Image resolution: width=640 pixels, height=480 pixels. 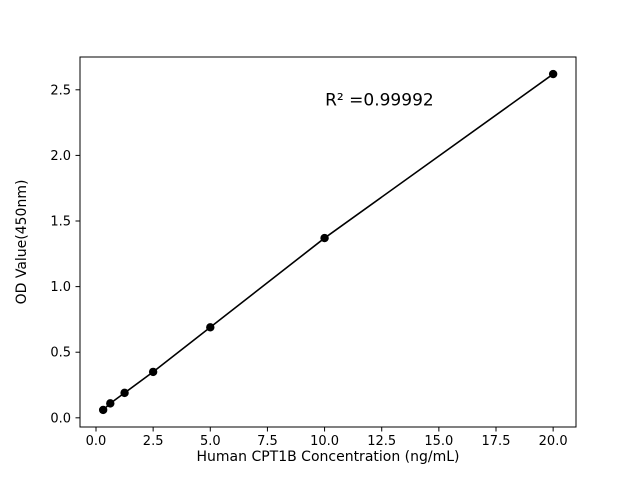 I want to click on y-tick-label: 2.0, so click(x=60, y=156).